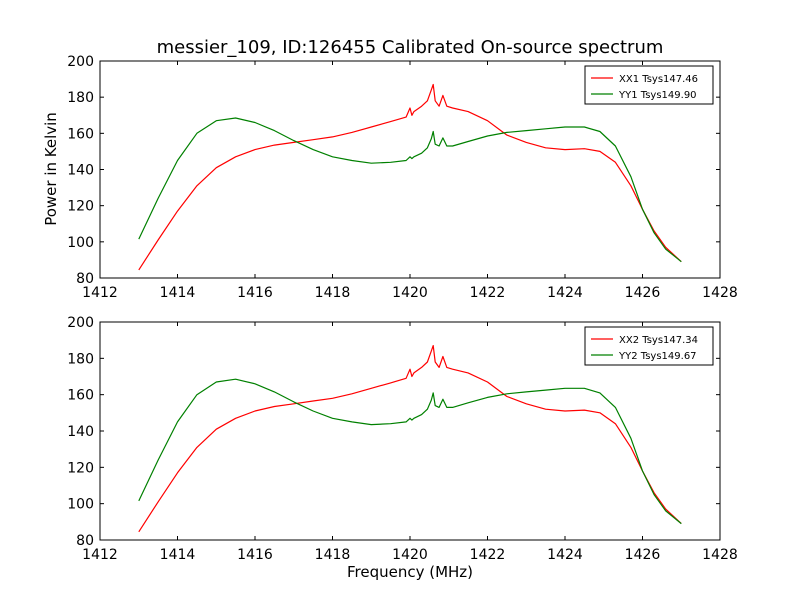  What do you see at coordinates (657, 356) in the screenshot?
I see `legend-label-2: YY2 Tsys149.67` at bounding box center [657, 356].